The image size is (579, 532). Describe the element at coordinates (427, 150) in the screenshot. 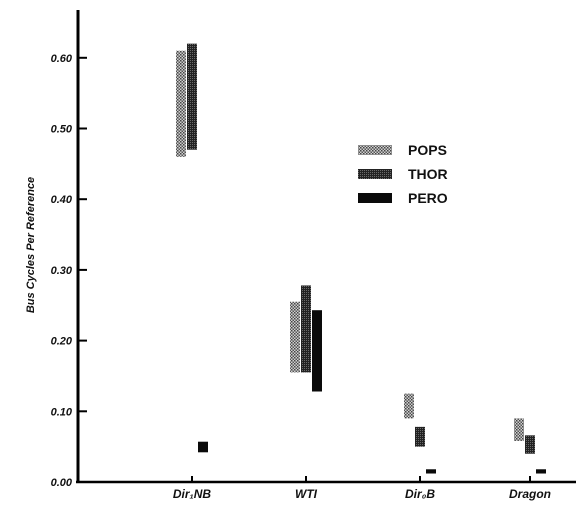

I see `legend-label-pops: POPS` at that location.